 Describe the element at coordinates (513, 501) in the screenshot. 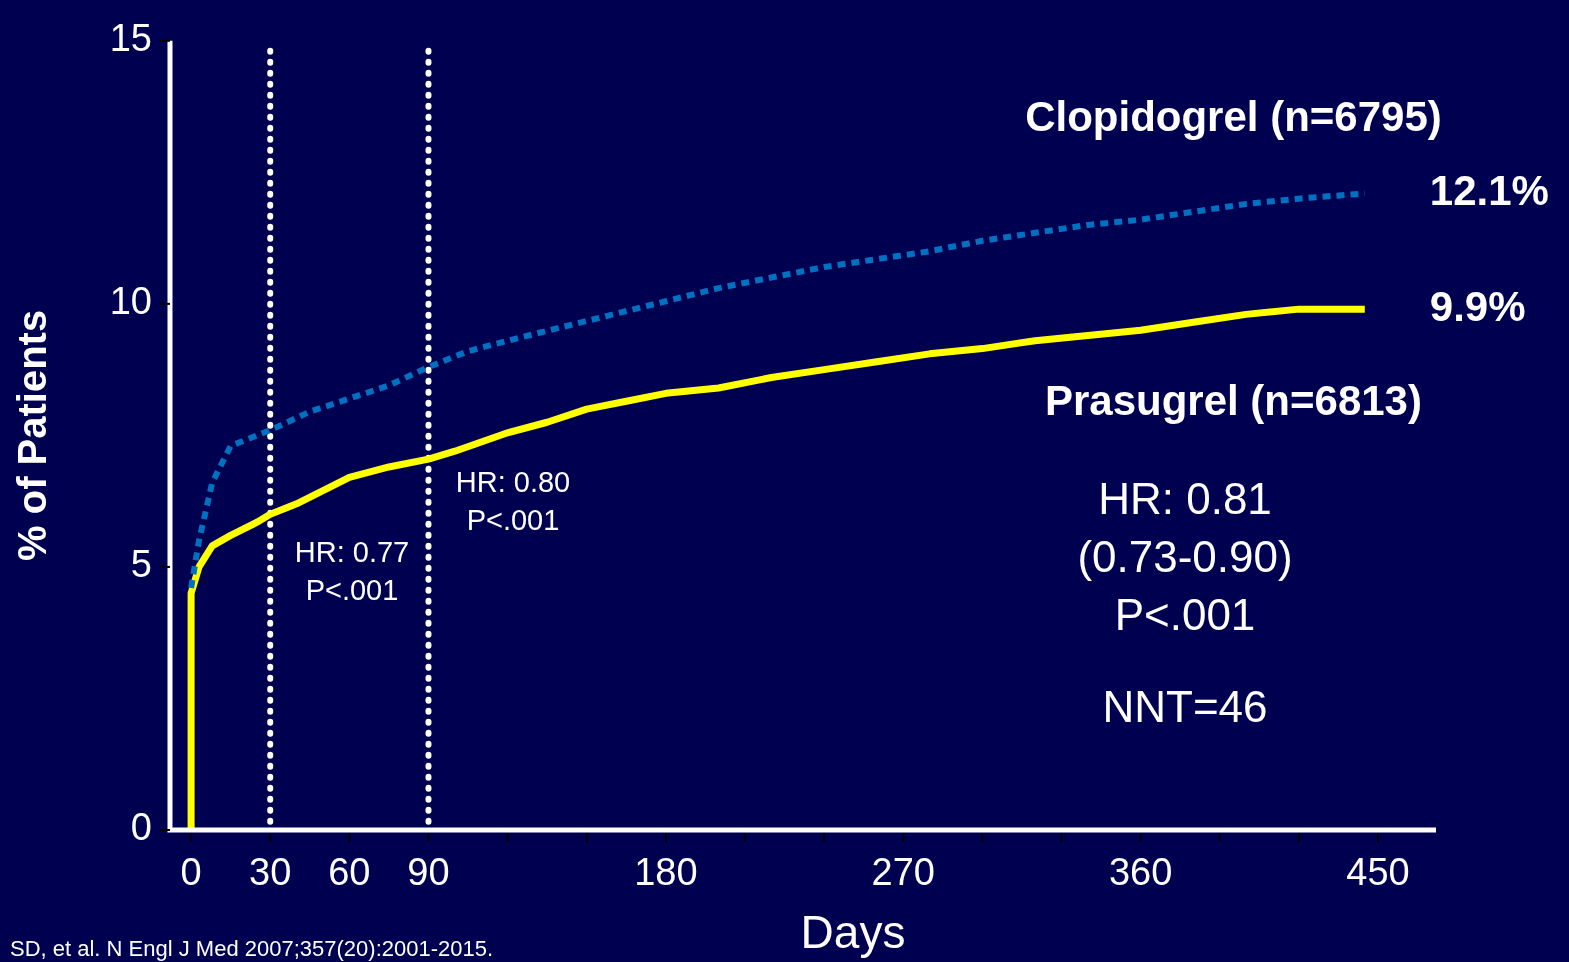

I see `annotation: HR: 0.80 P<.001` at that location.